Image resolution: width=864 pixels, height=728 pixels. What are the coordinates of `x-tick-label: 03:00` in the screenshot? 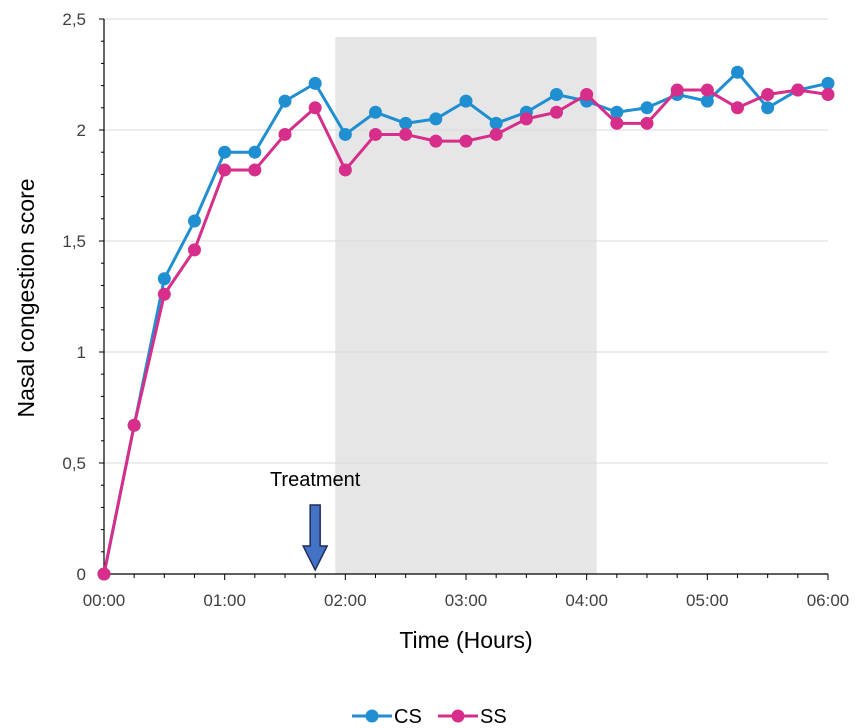 It's located at (466, 600).